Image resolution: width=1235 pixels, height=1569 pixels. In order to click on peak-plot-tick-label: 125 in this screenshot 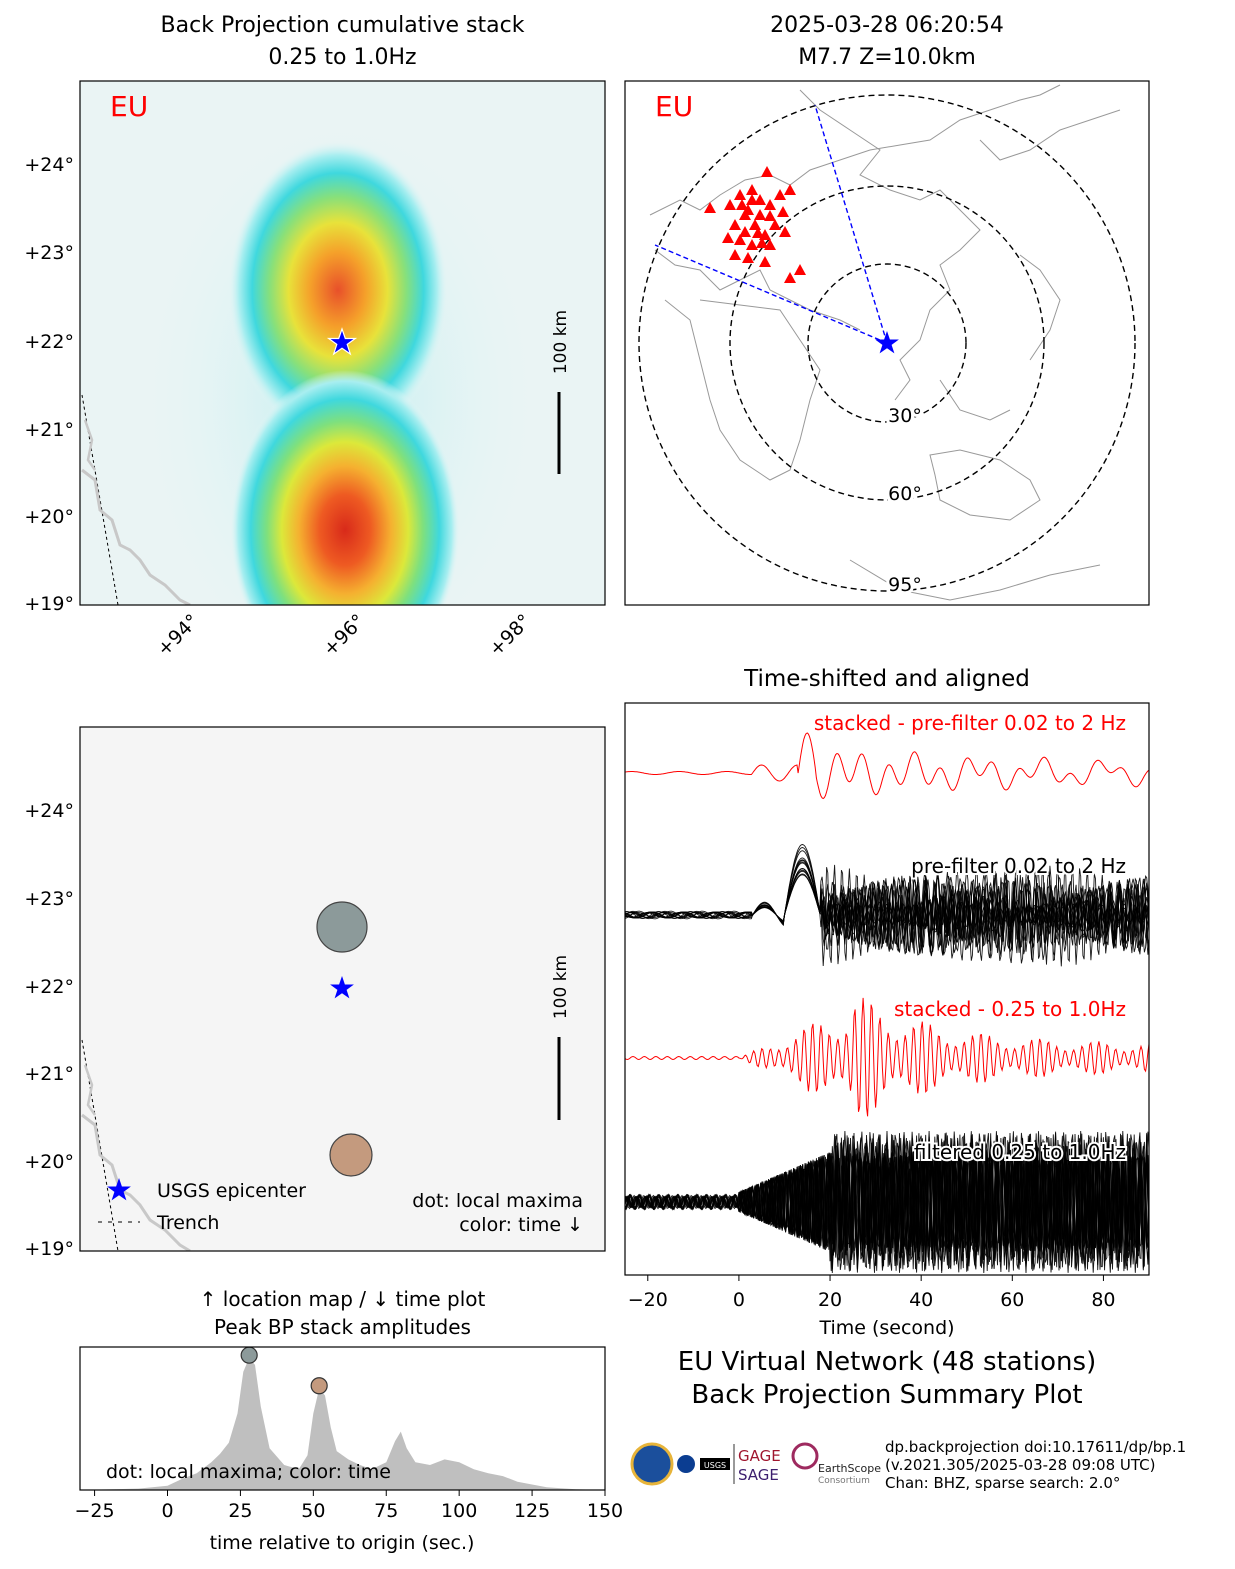, I will do `click(532, 1511)`.